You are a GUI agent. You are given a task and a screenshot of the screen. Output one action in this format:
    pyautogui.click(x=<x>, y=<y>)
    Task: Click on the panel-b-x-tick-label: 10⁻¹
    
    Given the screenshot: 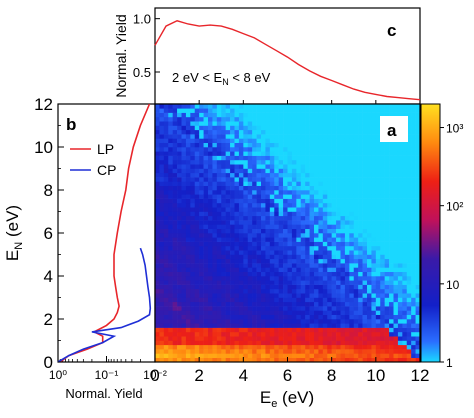 What is the action you would take?
    pyautogui.click(x=107, y=375)
    